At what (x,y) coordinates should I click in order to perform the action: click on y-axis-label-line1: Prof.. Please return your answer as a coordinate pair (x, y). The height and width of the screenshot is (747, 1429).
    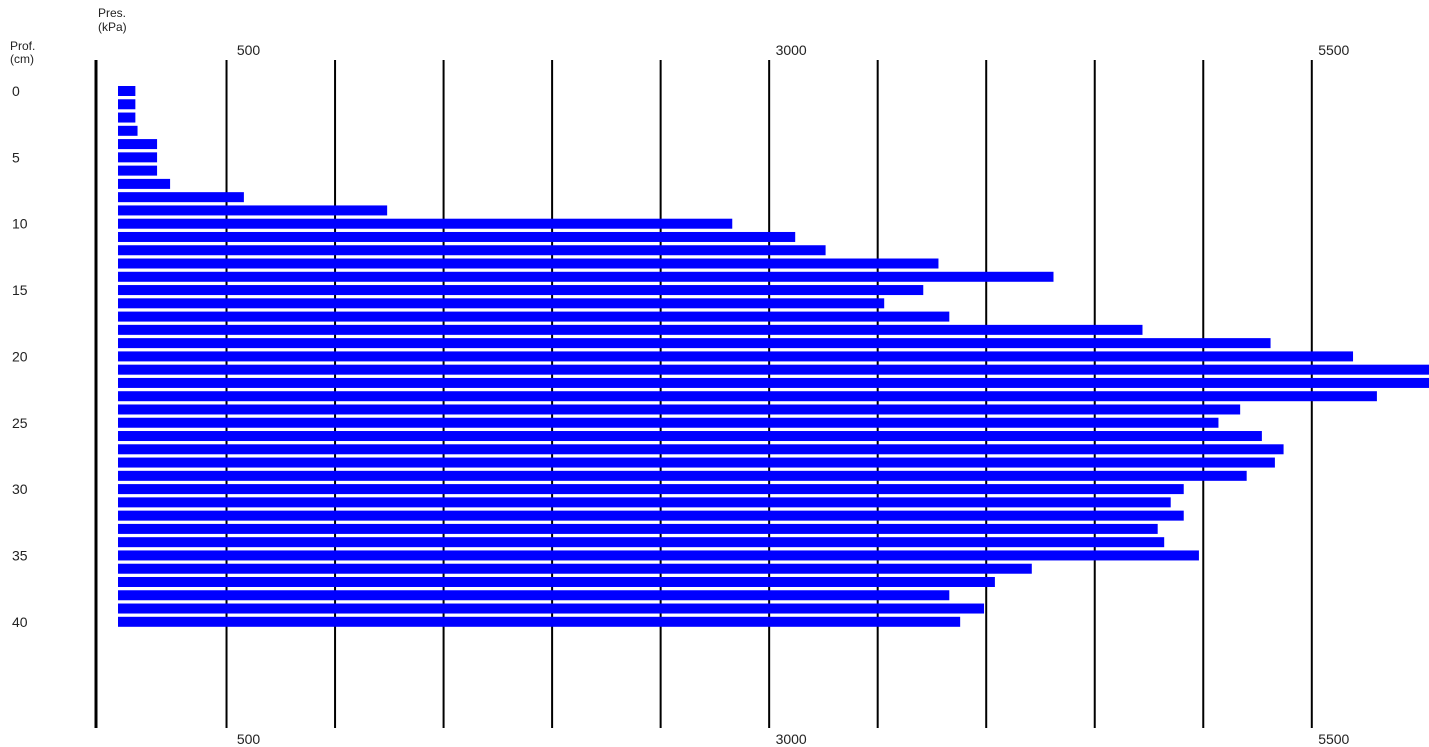
    Looking at the image, I should click on (22, 46).